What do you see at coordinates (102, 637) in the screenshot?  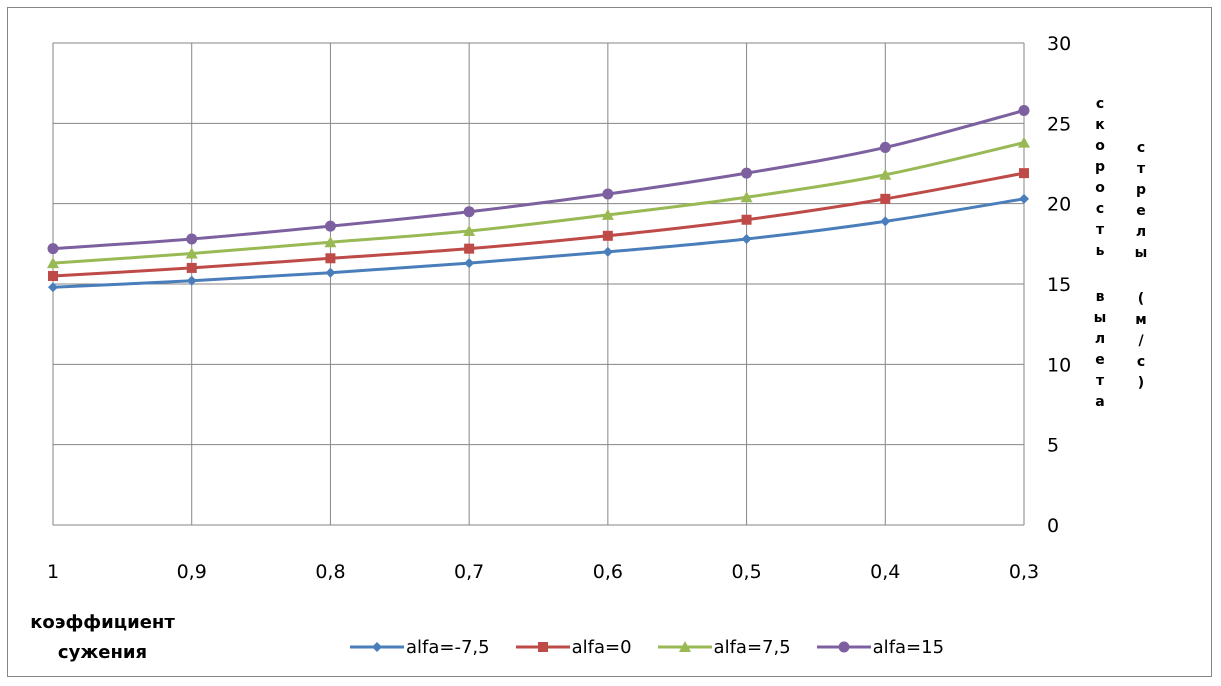 I see `x-axis-label: коэффициент сужения` at bounding box center [102, 637].